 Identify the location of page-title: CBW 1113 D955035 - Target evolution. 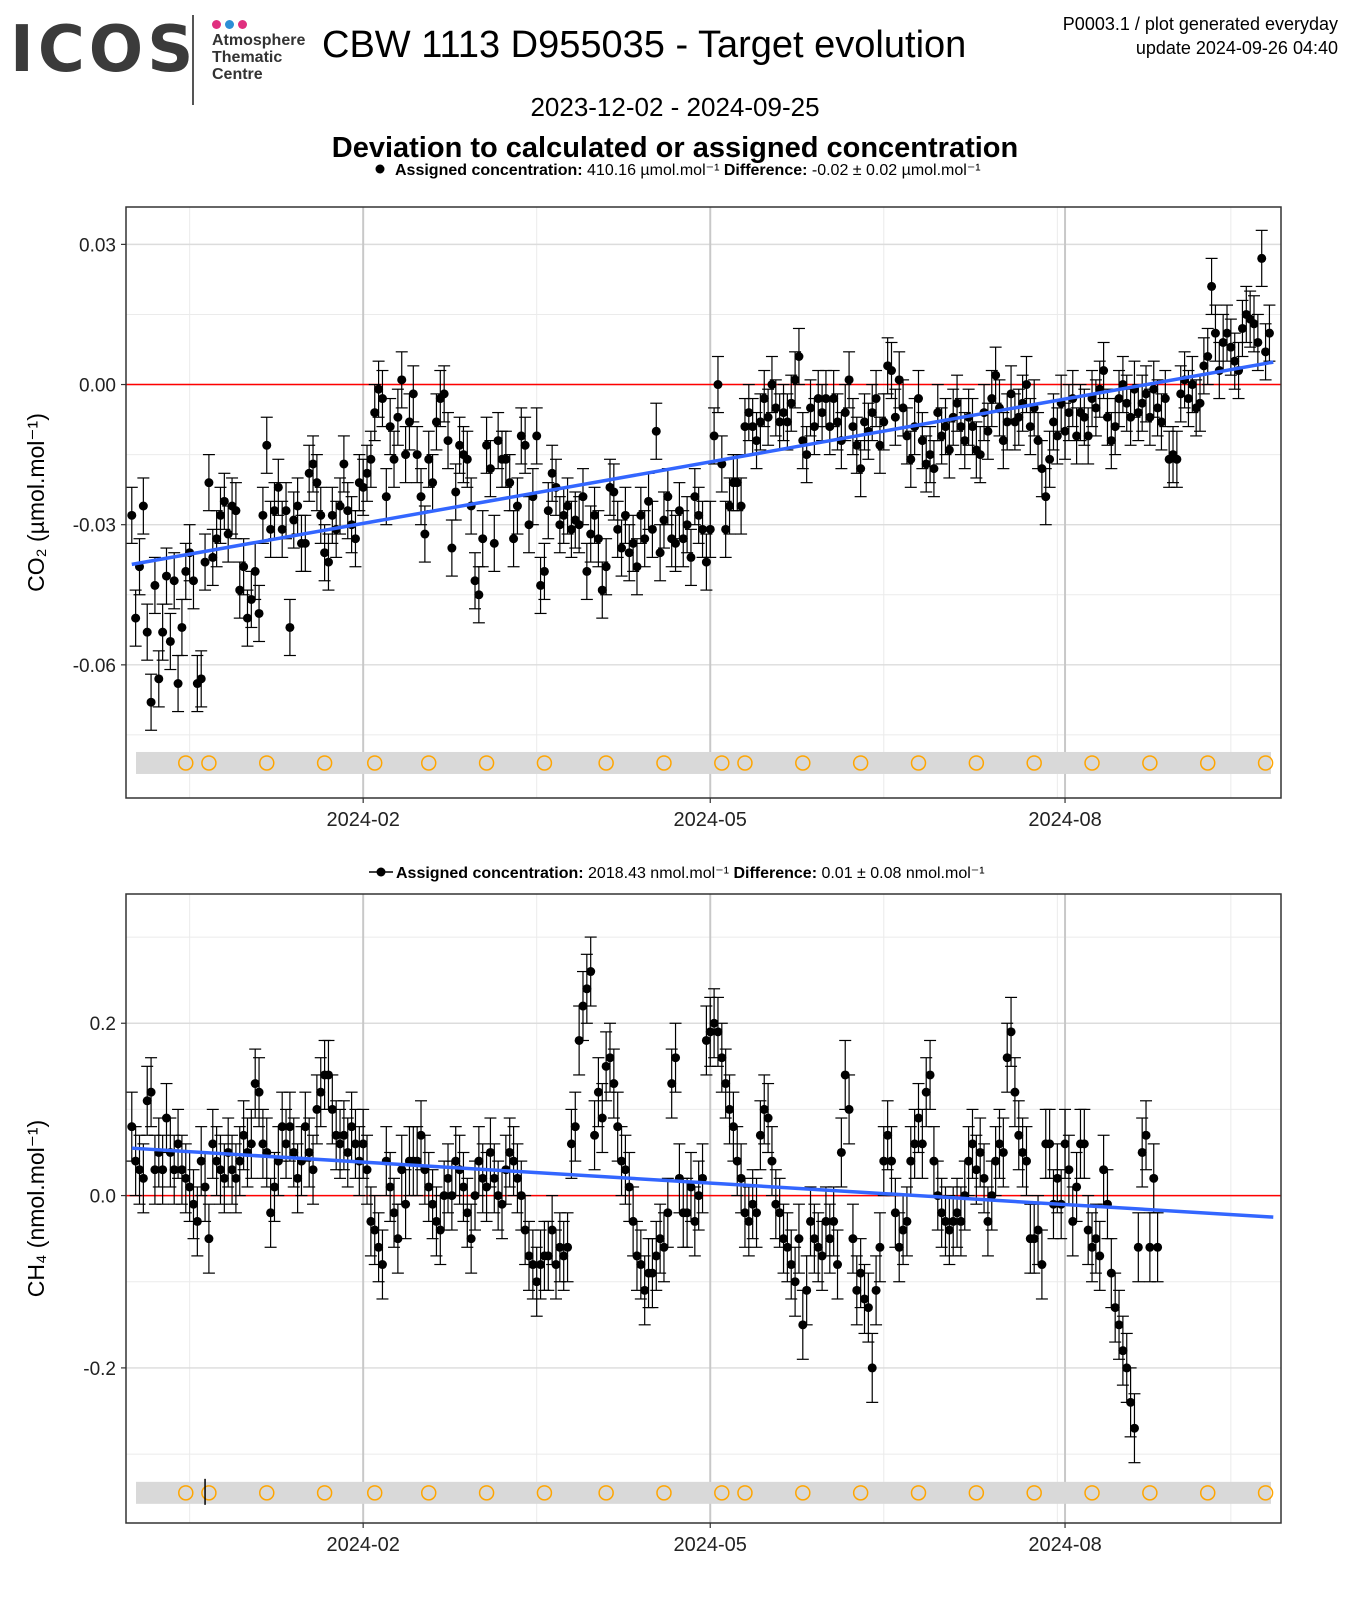
(644, 45).